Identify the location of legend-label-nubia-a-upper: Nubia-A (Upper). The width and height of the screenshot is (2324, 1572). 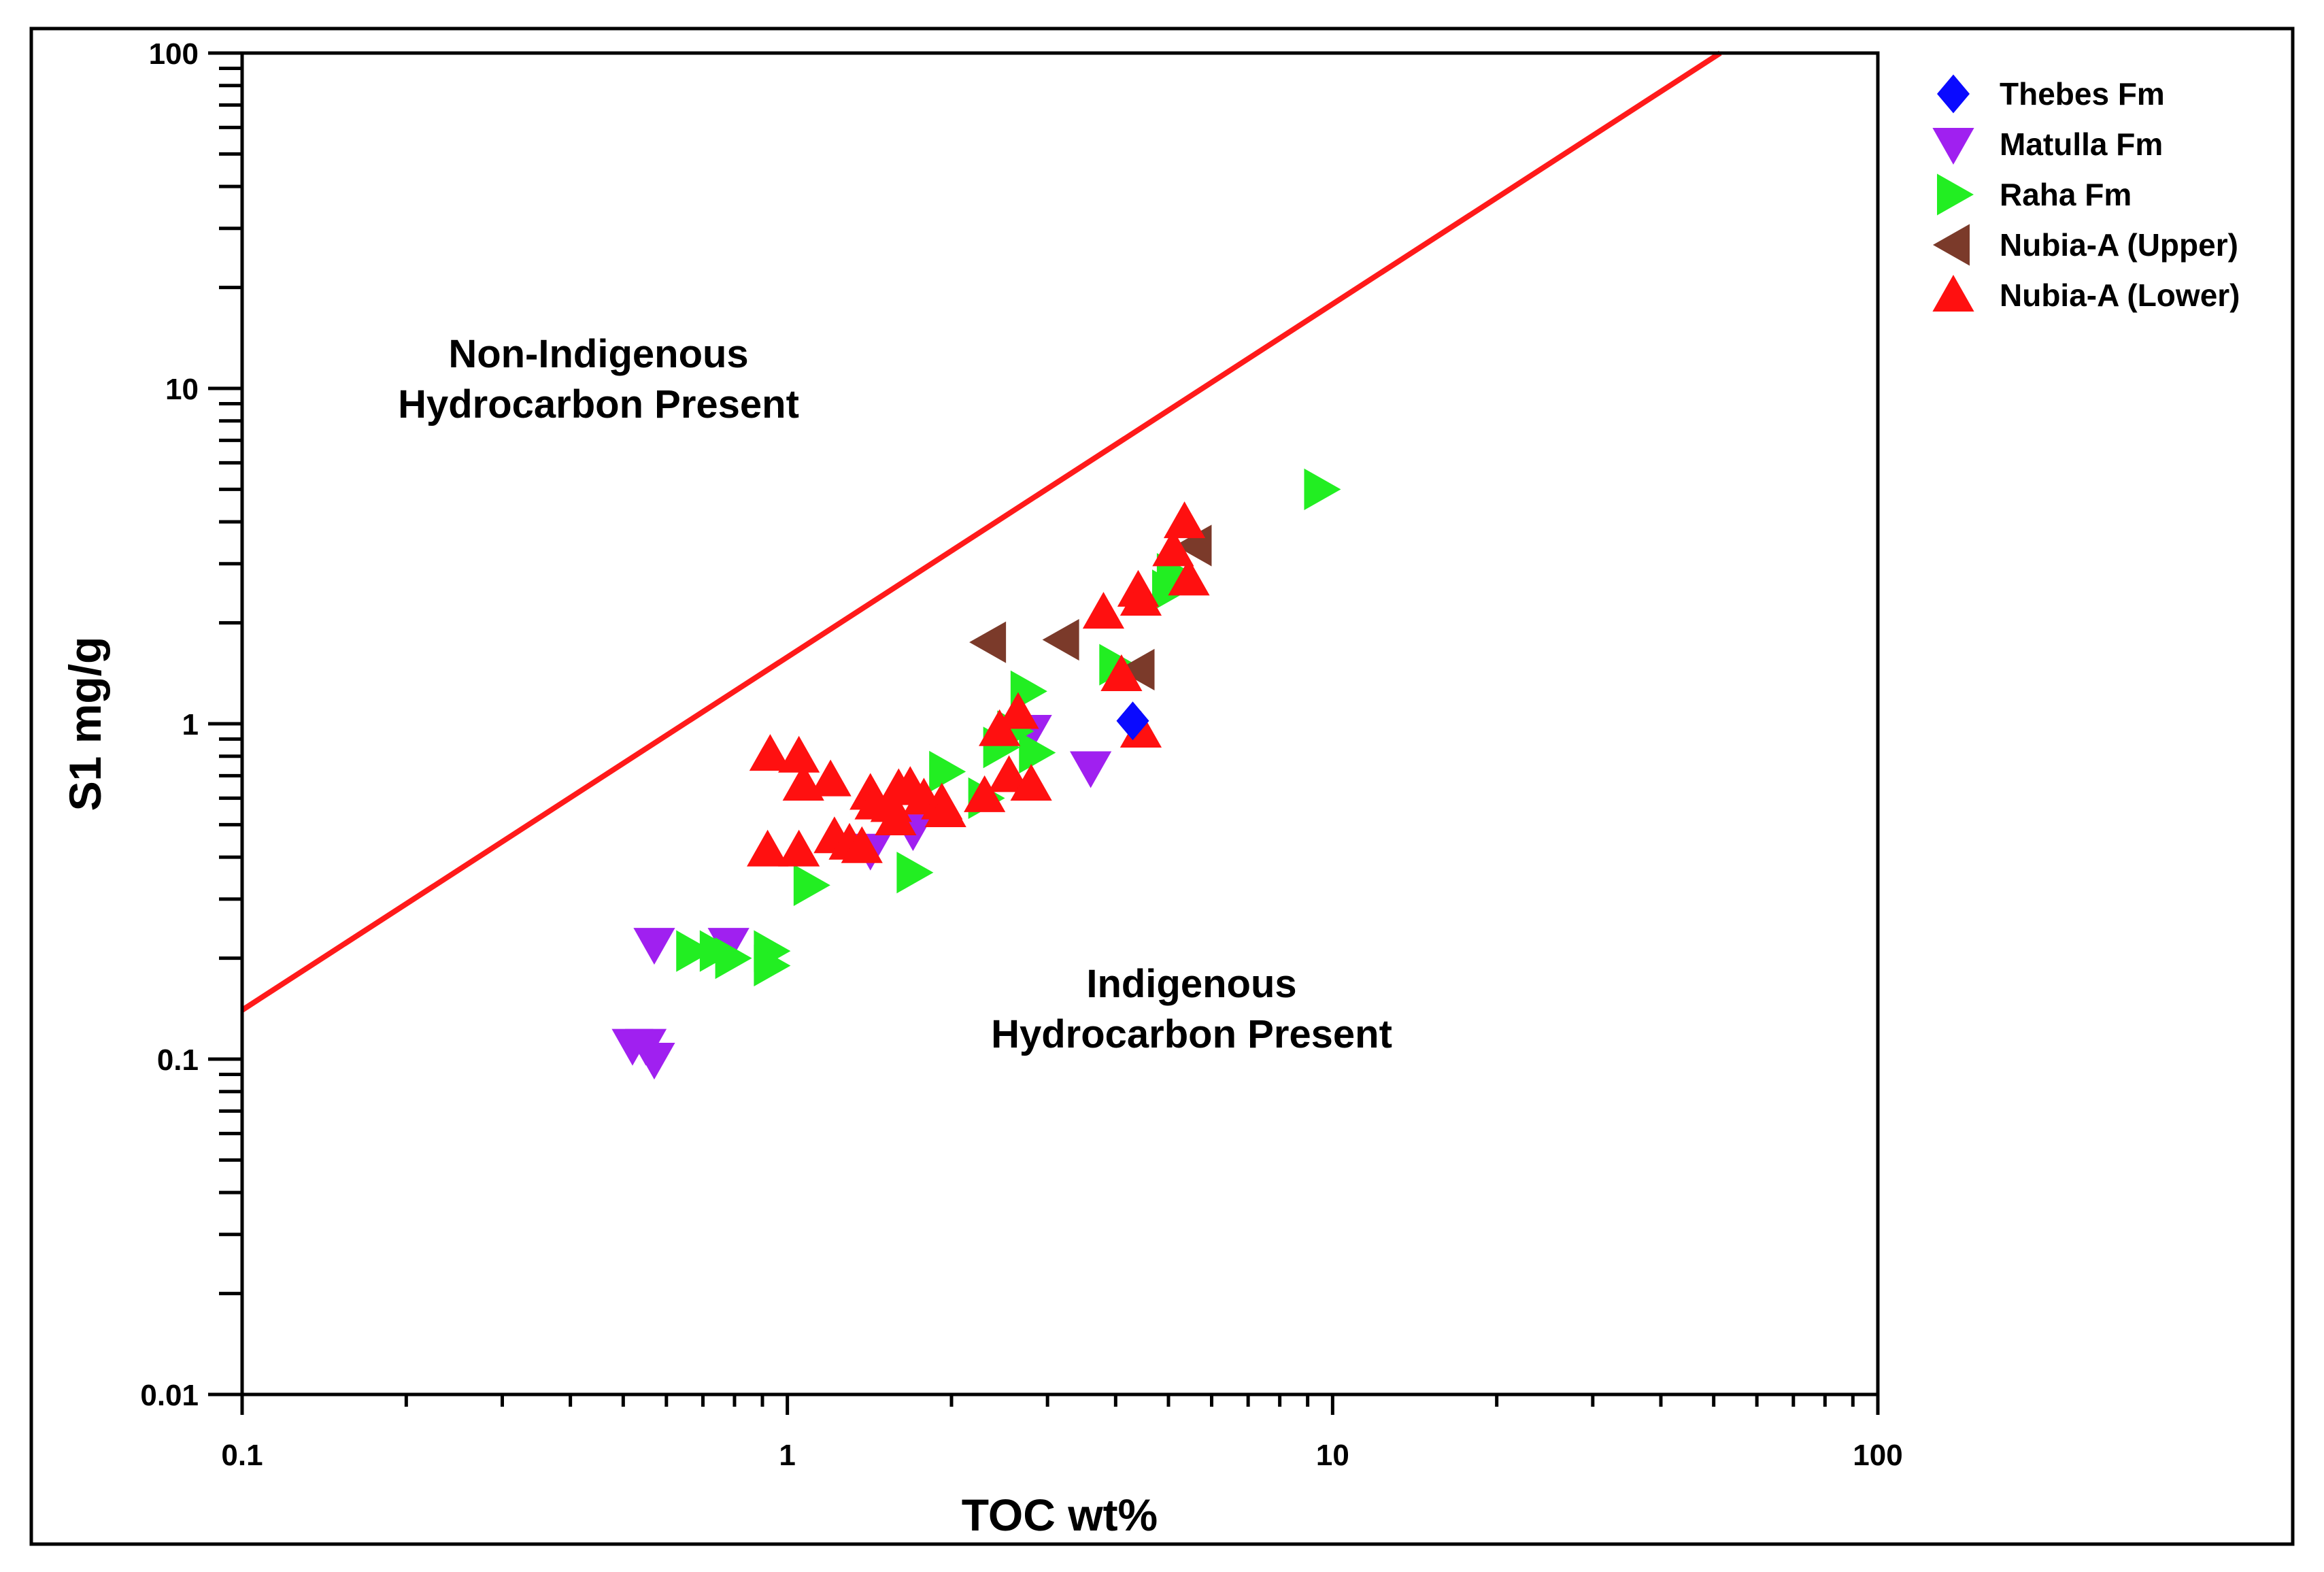
(2119, 245).